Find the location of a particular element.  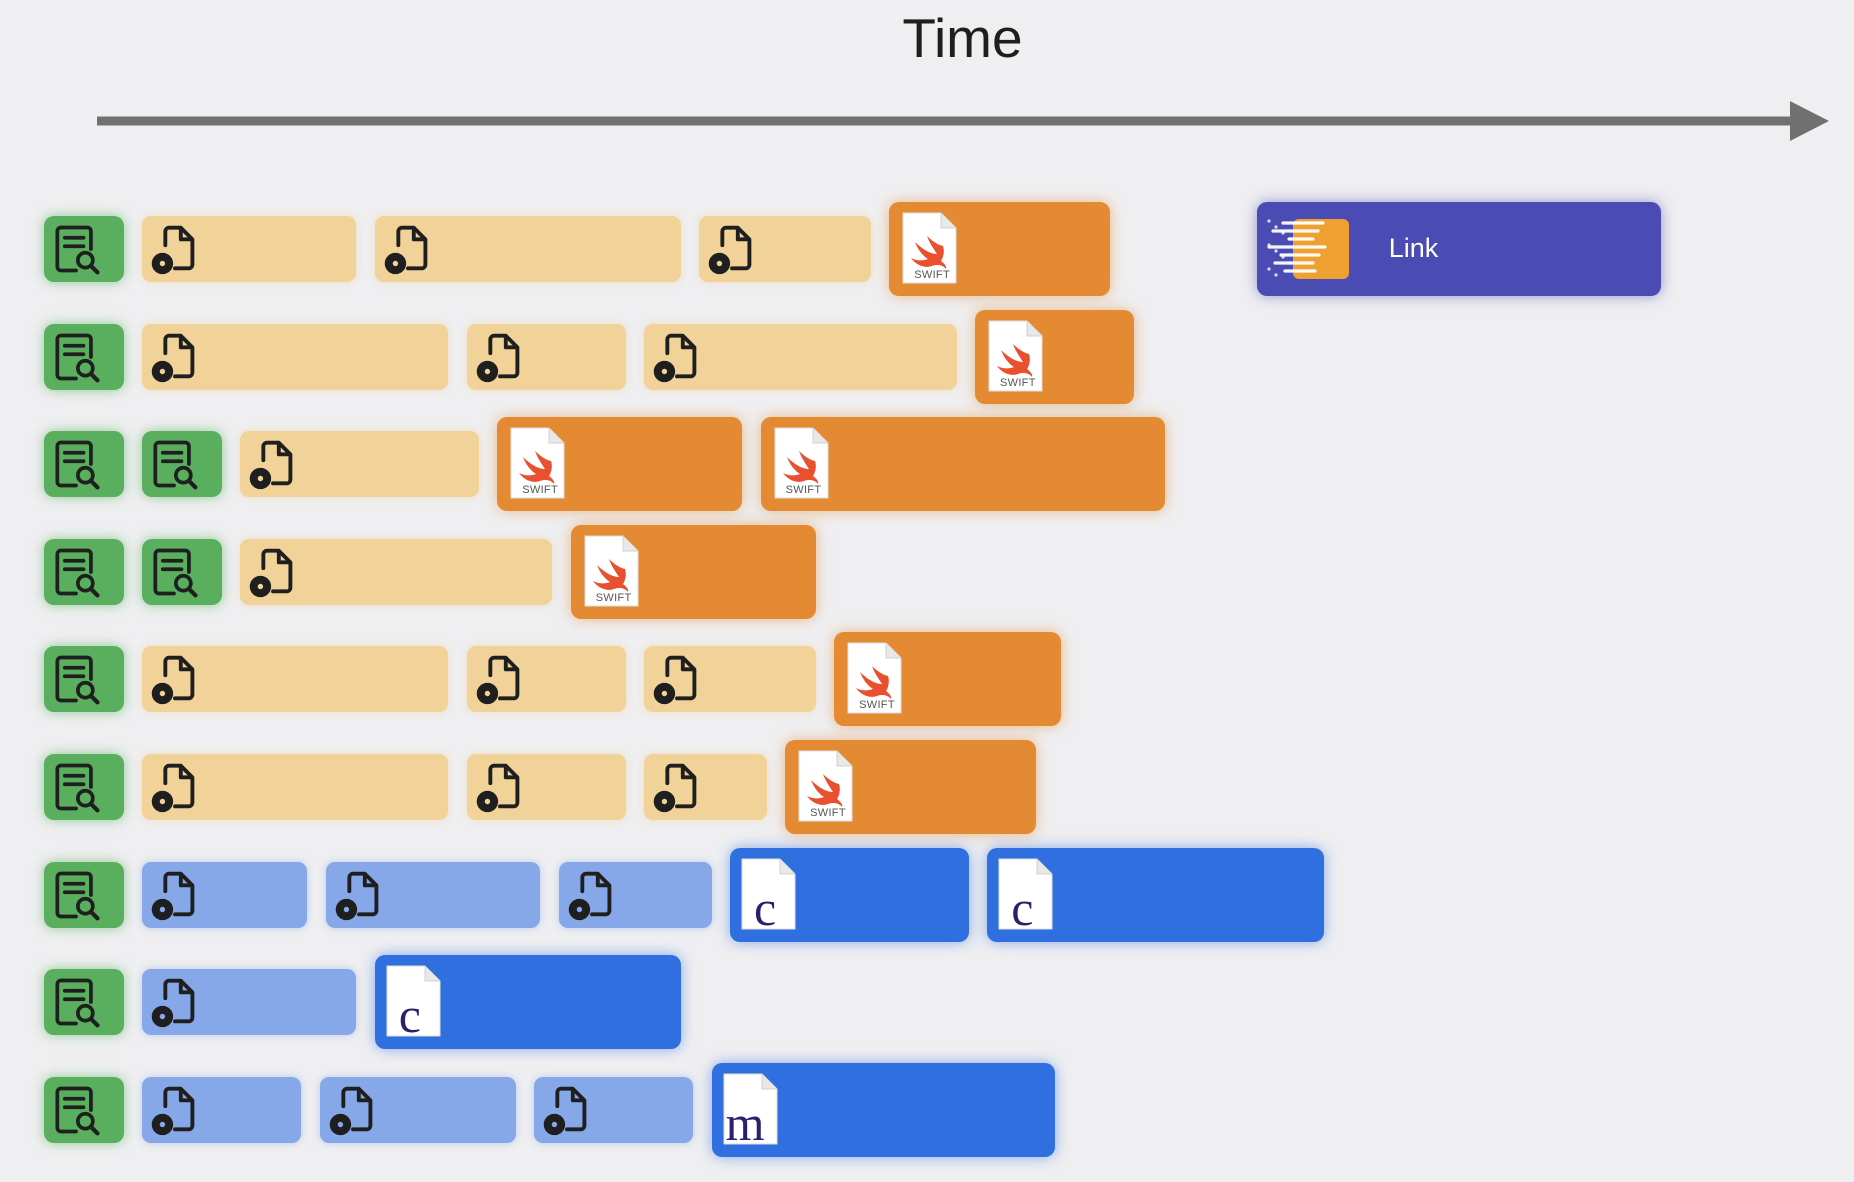

link-task-block: Link is located at coordinates (1458, 249).